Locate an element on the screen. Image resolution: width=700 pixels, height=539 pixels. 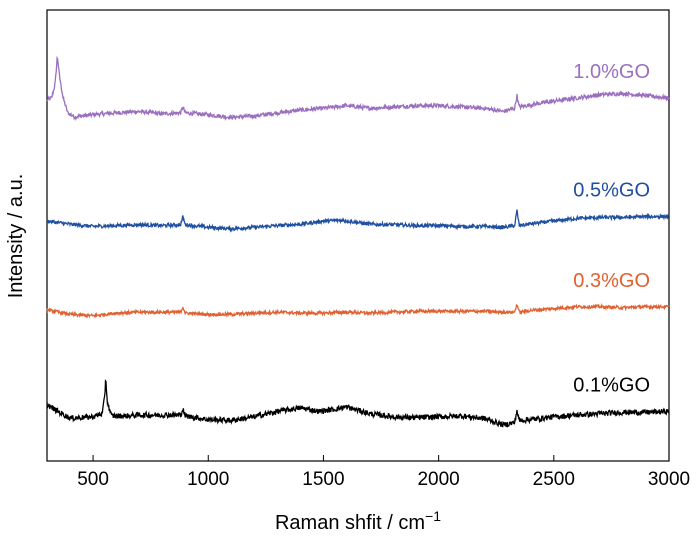
series-line-0-5-go is located at coordinates (358, 221).